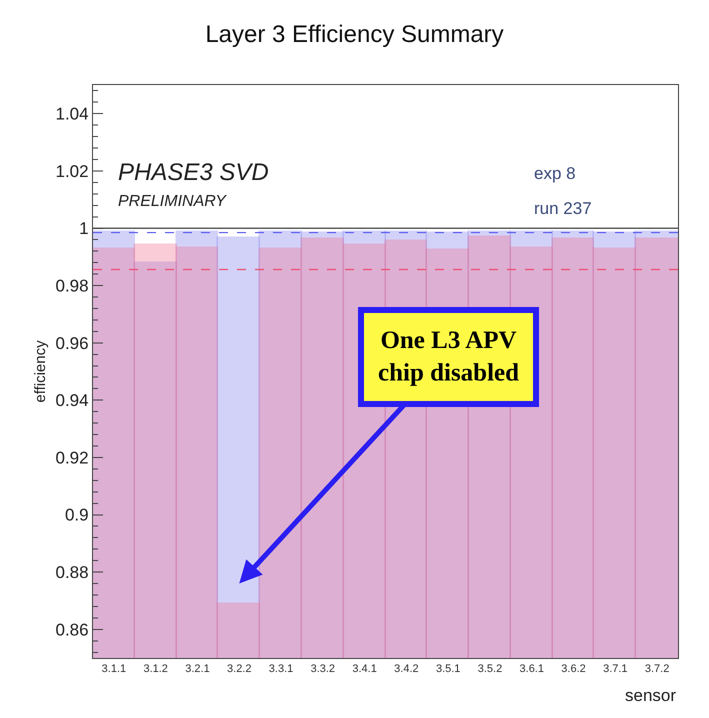  What do you see at coordinates (364, 669) in the screenshot?
I see `x-tick-label: 3.4.1` at bounding box center [364, 669].